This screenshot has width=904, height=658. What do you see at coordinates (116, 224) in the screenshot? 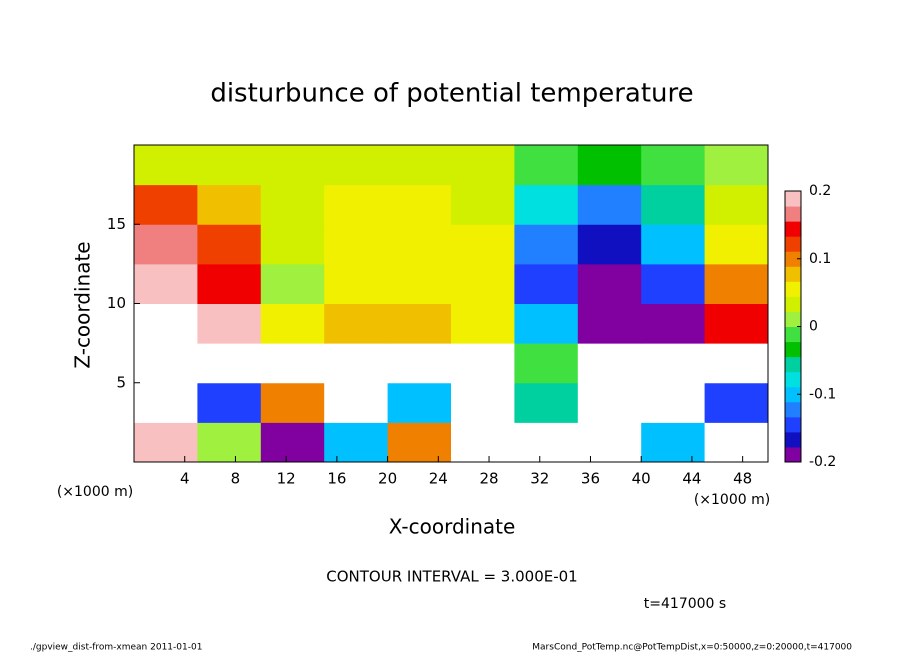
I see `y-tick-label: 15` at bounding box center [116, 224].